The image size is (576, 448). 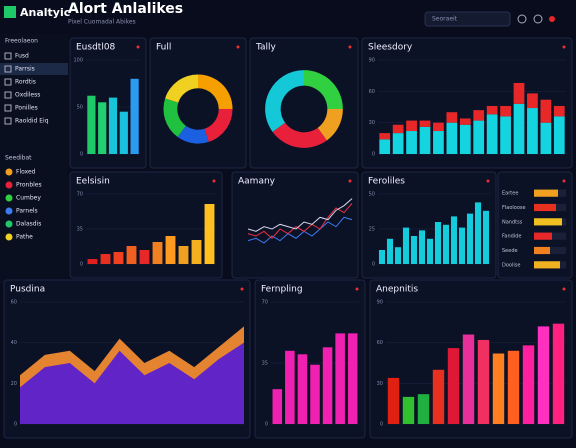 What do you see at coordinates (28, 198) in the screenshot?
I see `nav-item: Cumbey` at bounding box center [28, 198].